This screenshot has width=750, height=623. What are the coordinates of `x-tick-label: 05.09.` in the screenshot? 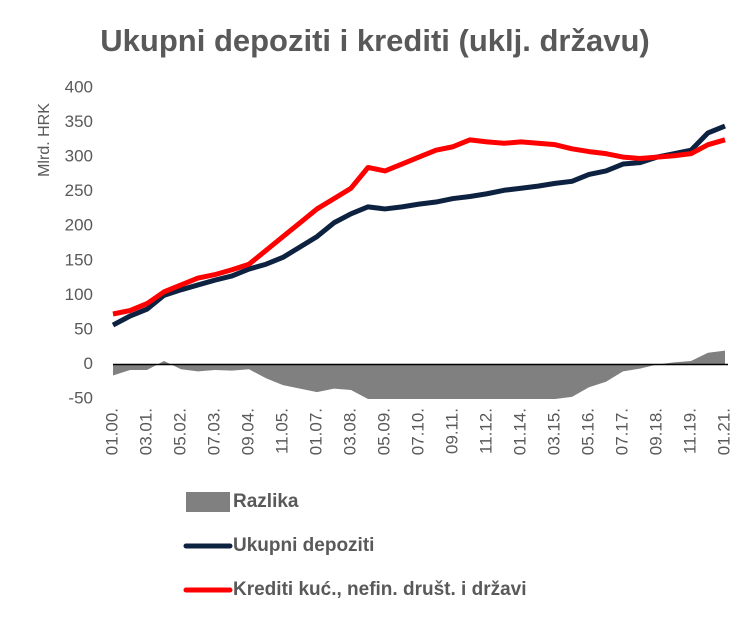 It's located at (383, 431).